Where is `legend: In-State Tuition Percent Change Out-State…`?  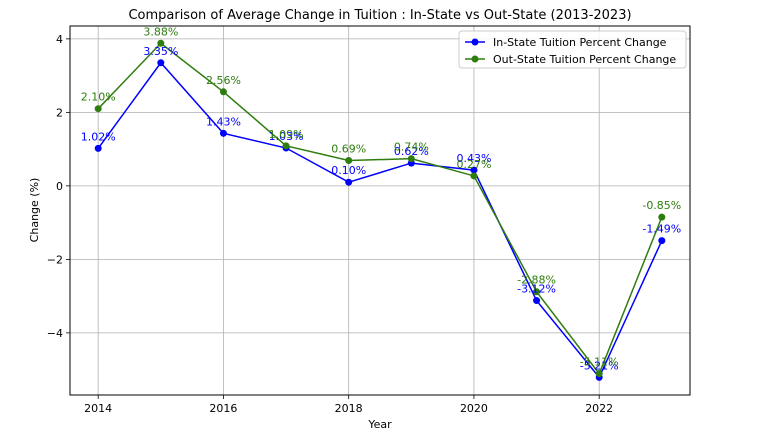
legend: In-State Tuition Percent Change Out-State… is located at coordinates (572, 49).